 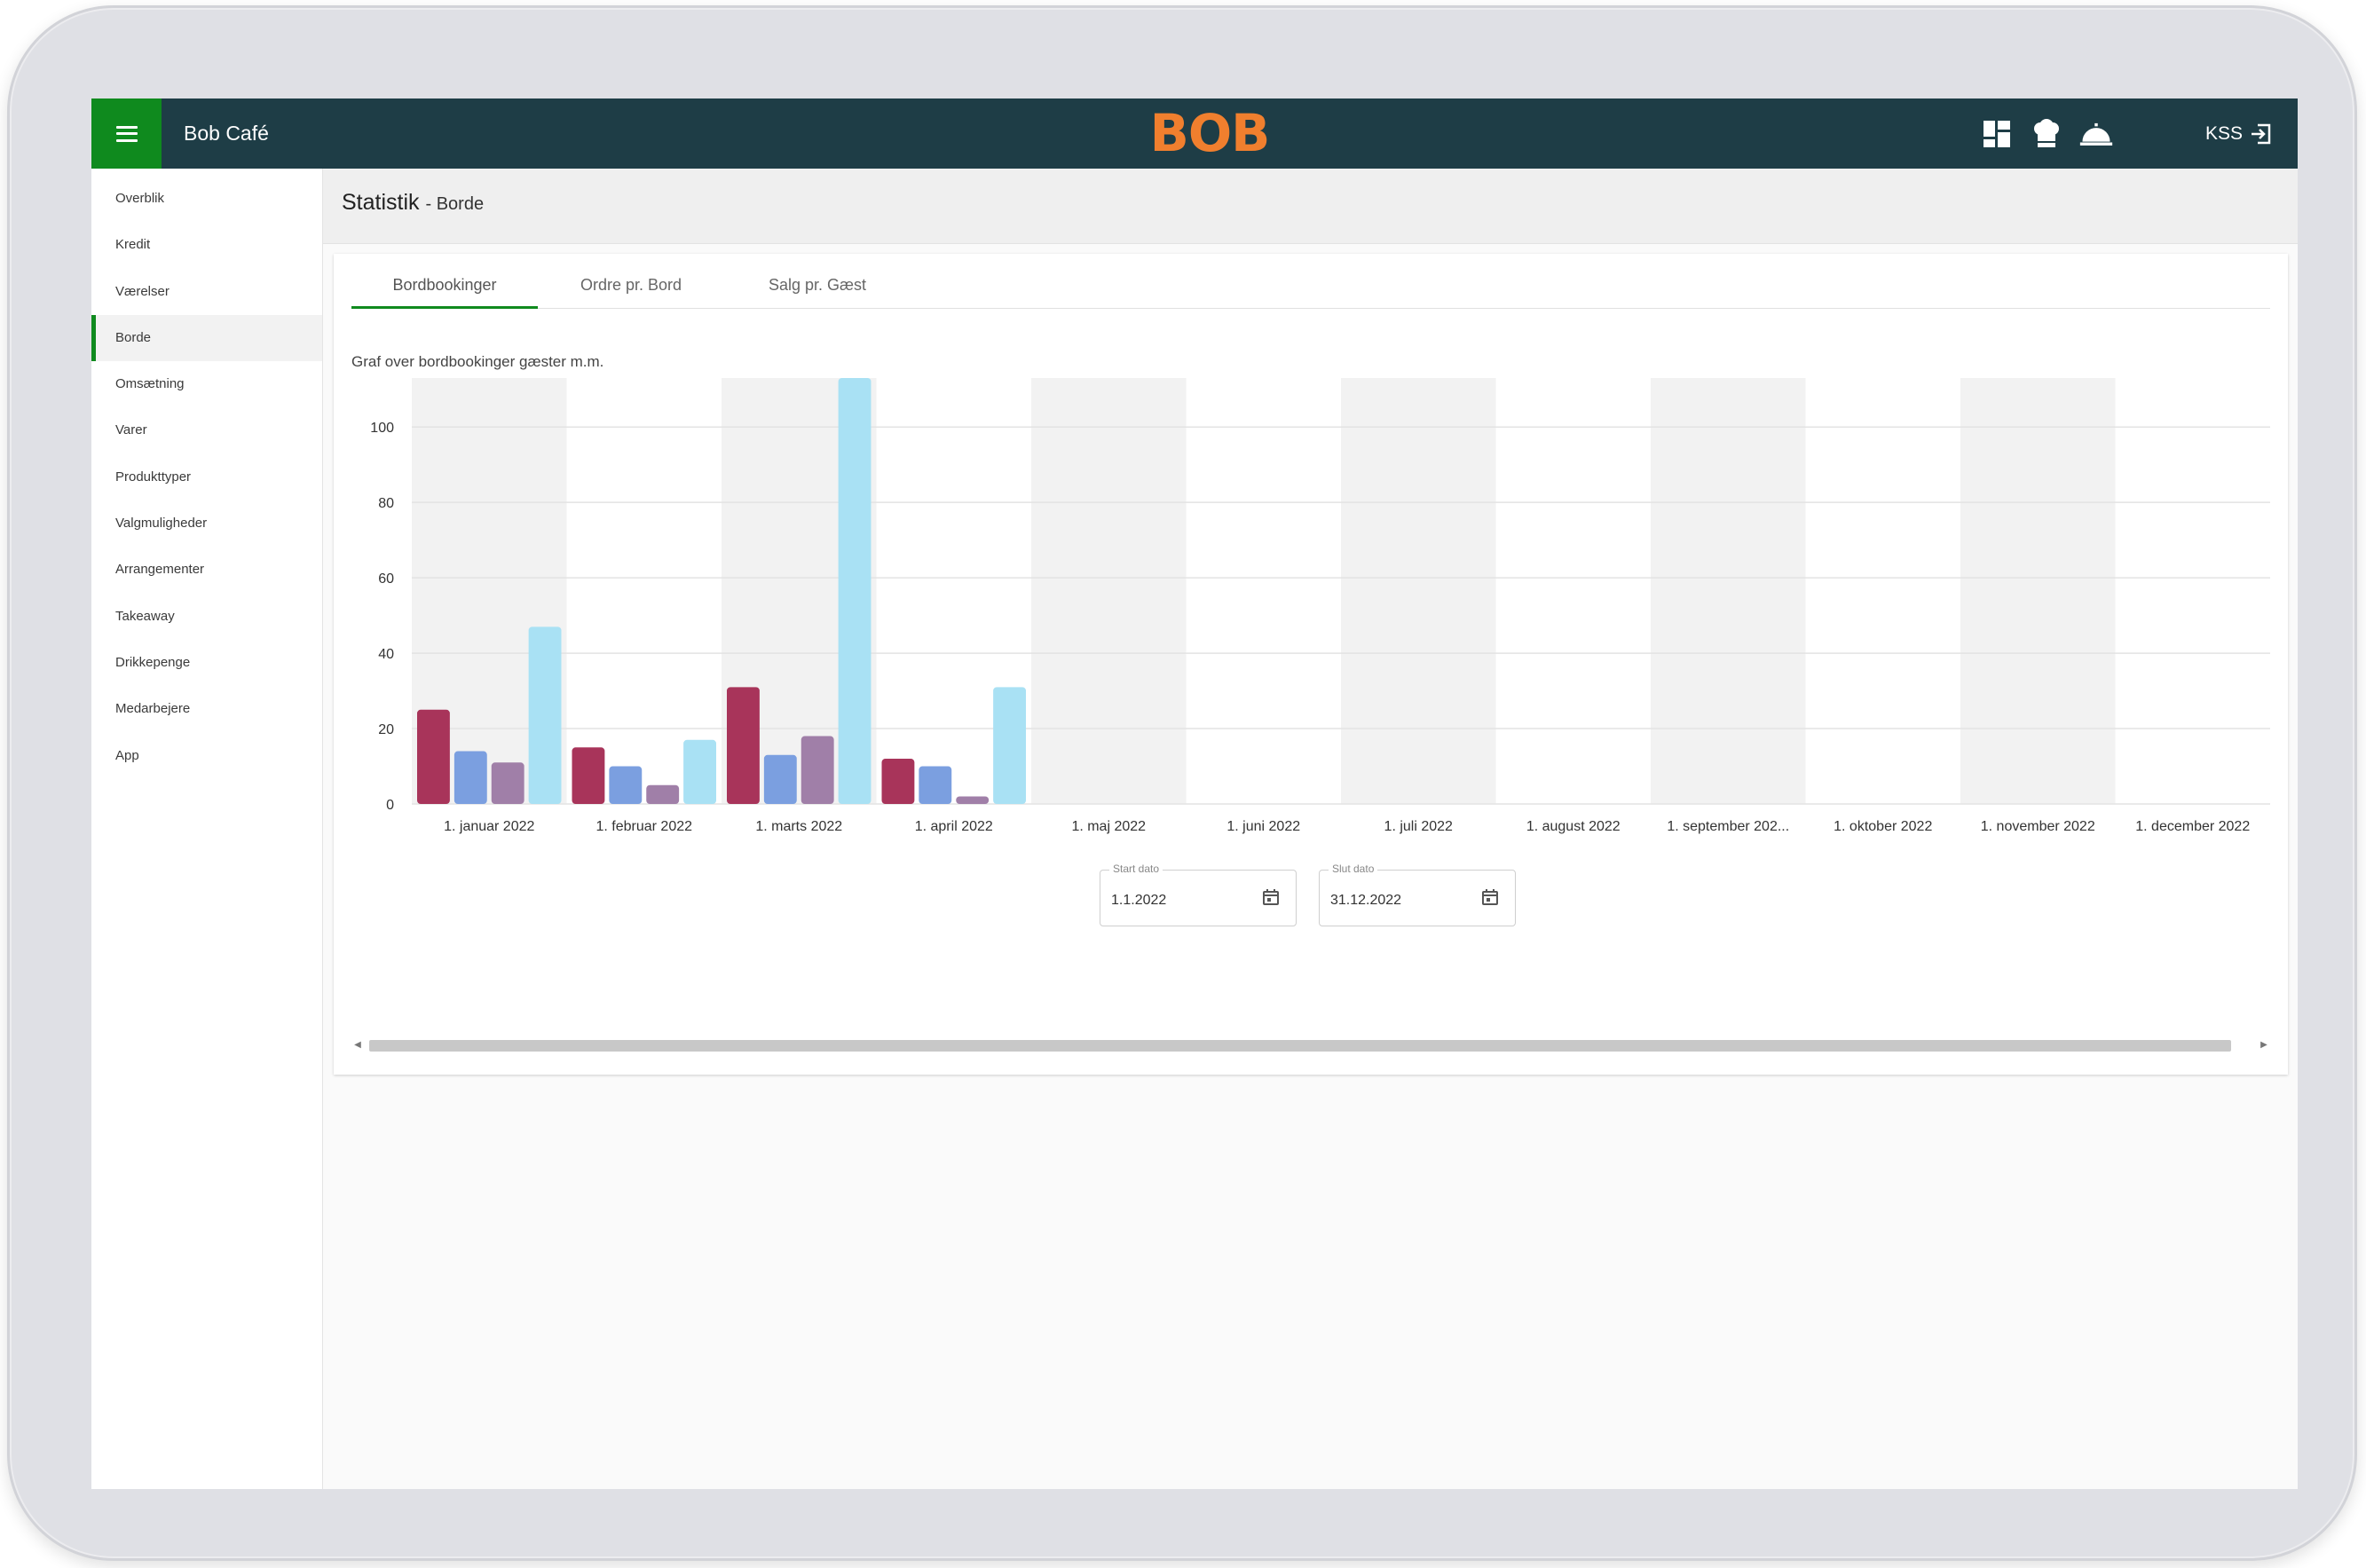 What do you see at coordinates (153, 477) in the screenshot?
I see `sidebar-item-produkttyper: Produkttyper` at bounding box center [153, 477].